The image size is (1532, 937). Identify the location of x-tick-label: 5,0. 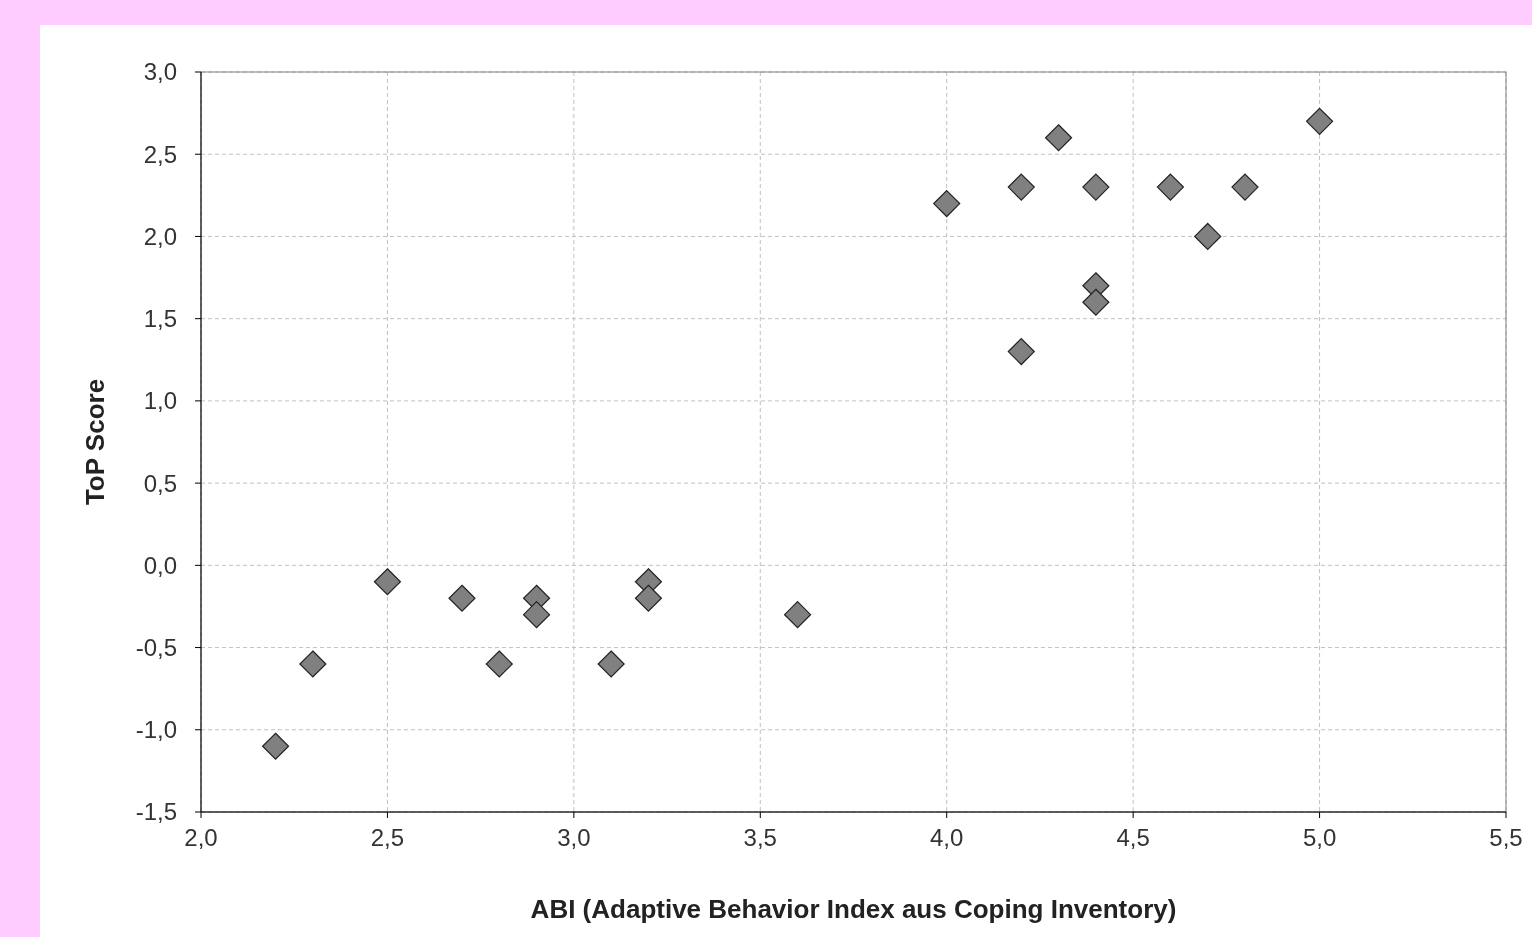
(1319, 837).